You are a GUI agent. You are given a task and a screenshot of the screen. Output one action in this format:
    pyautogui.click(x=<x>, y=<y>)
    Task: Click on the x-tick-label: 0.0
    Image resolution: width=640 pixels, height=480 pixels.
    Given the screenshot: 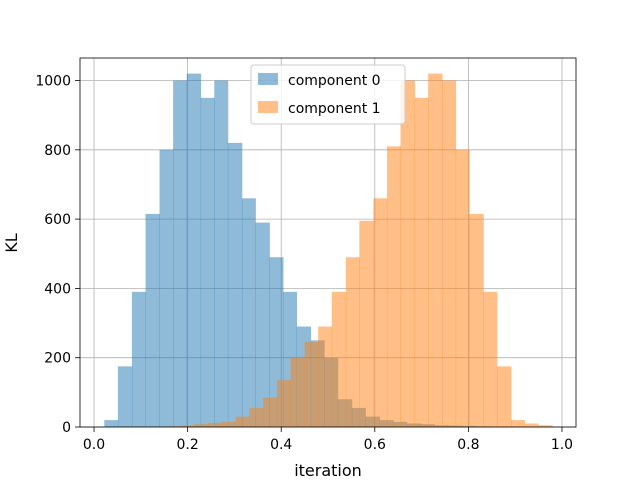 What is the action you would take?
    pyautogui.click(x=94, y=445)
    